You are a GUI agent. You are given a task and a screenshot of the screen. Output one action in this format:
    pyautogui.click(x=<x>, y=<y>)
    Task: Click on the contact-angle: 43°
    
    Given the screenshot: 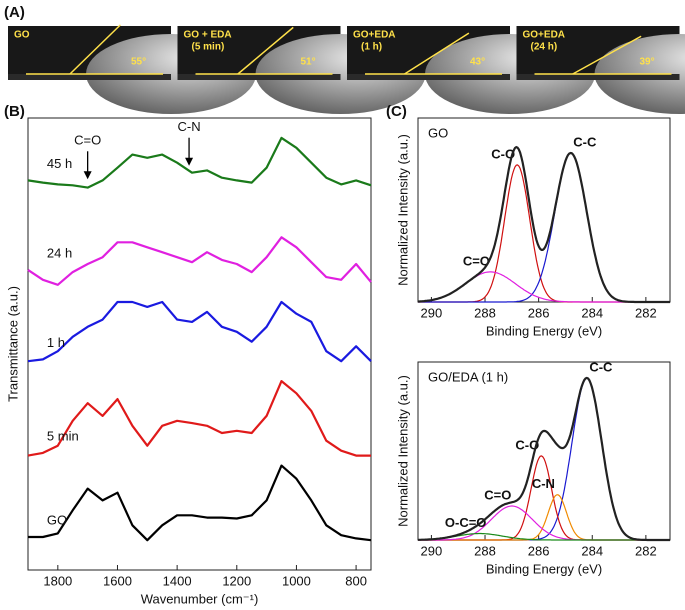 What is the action you would take?
    pyautogui.click(x=477, y=62)
    